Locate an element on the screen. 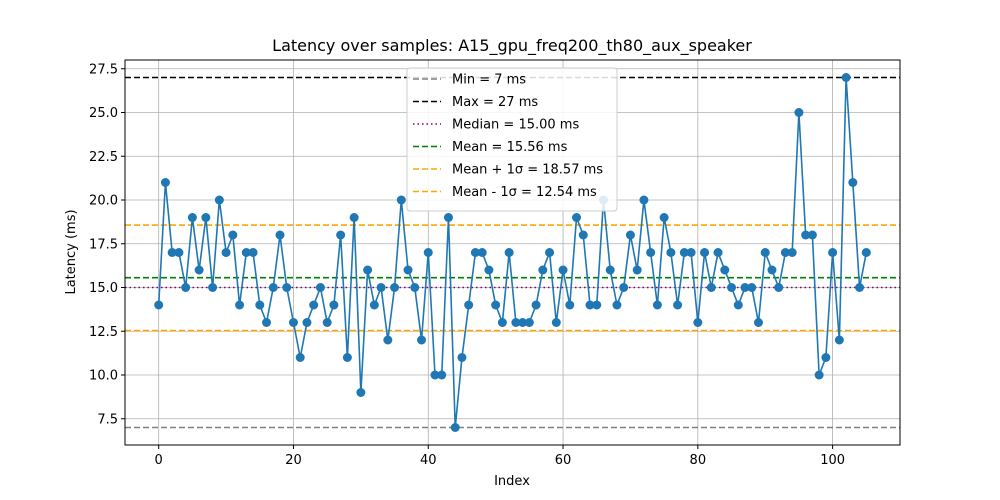  legend-label: Mean - 1σ = 12.54 ms is located at coordinates (524, 192).